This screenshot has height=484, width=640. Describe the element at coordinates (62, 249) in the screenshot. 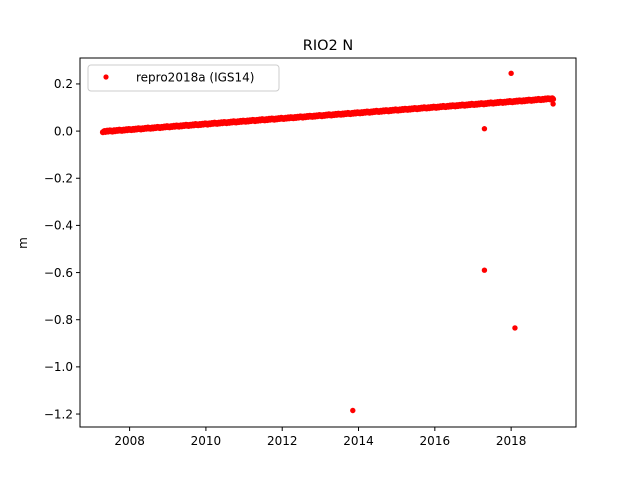

I see `y-axis-ticks: 0.2 0.0 −0.2 −0.4 −0.6 −0.8 −1.0 −1.2` at that location.